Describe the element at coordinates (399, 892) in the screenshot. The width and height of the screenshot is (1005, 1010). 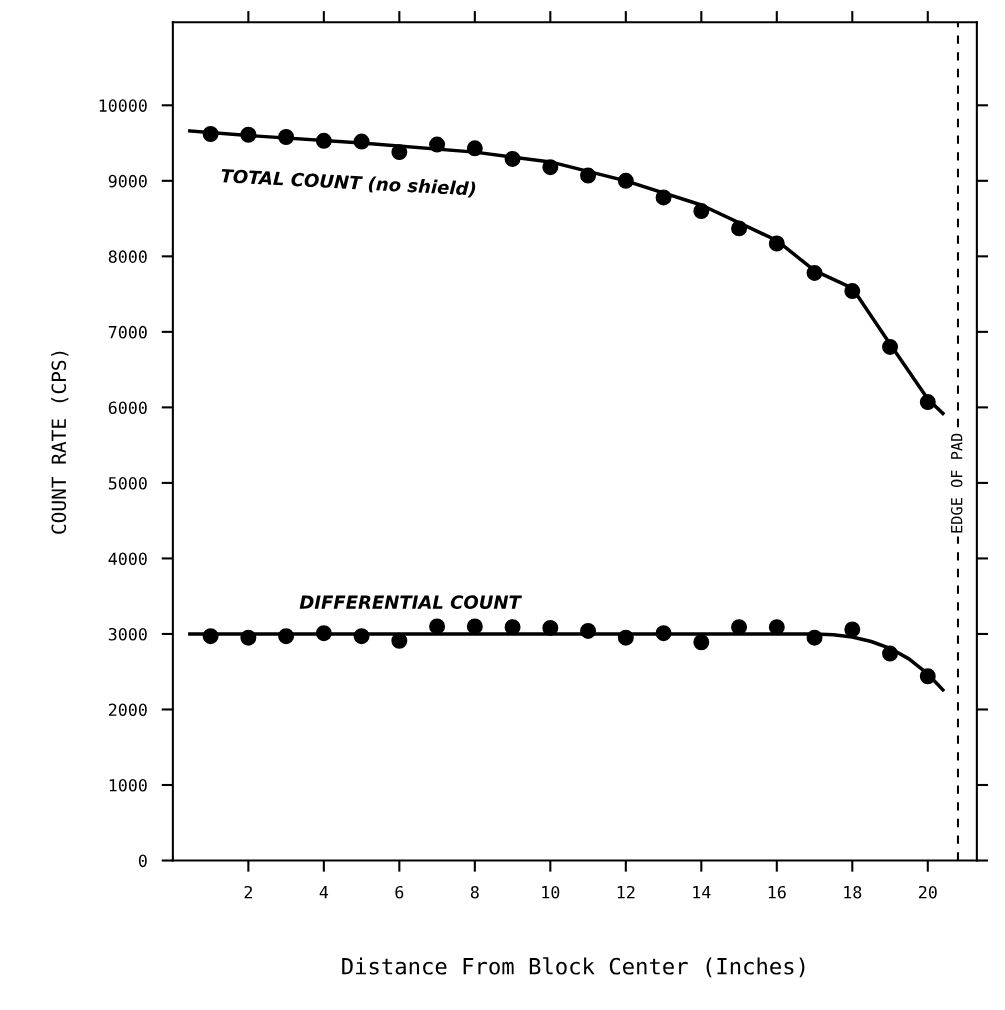
I see `x-tick-label: 6` at that location.